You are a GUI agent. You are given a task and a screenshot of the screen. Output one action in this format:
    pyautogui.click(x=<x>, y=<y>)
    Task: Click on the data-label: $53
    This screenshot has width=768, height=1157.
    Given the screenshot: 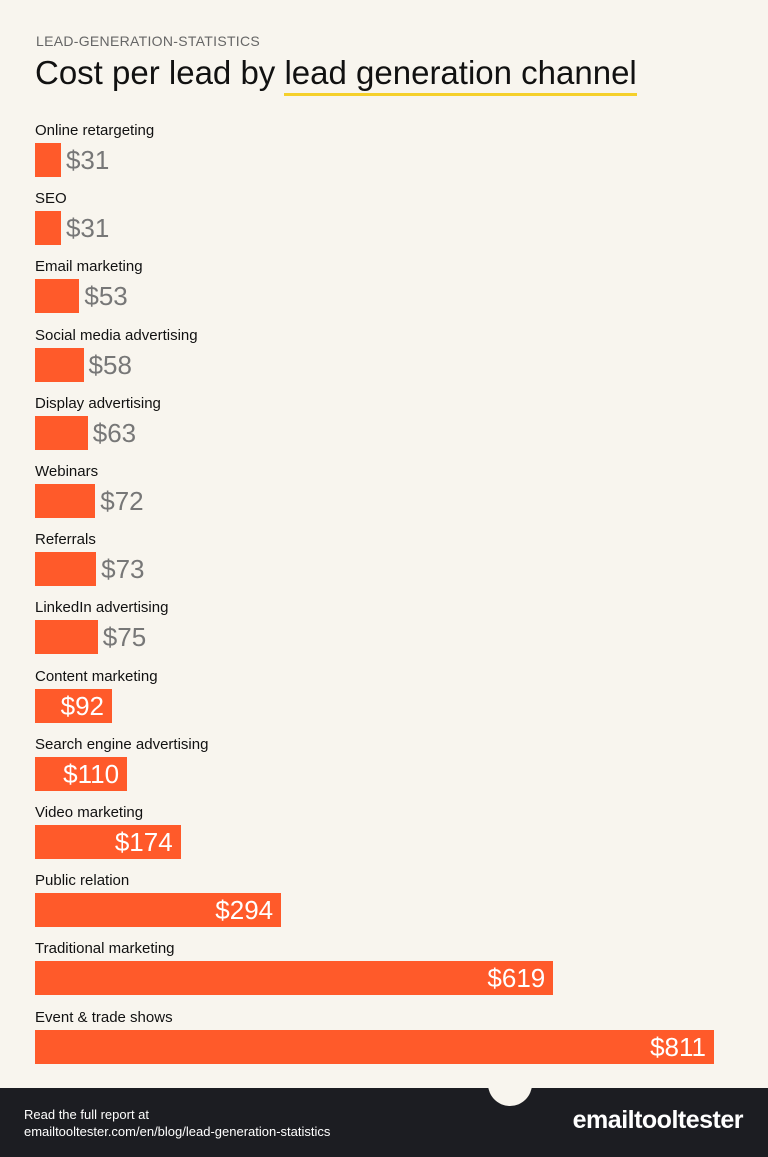 What is the action you would take?
    pyautogui.click(x=106, y=296)
    